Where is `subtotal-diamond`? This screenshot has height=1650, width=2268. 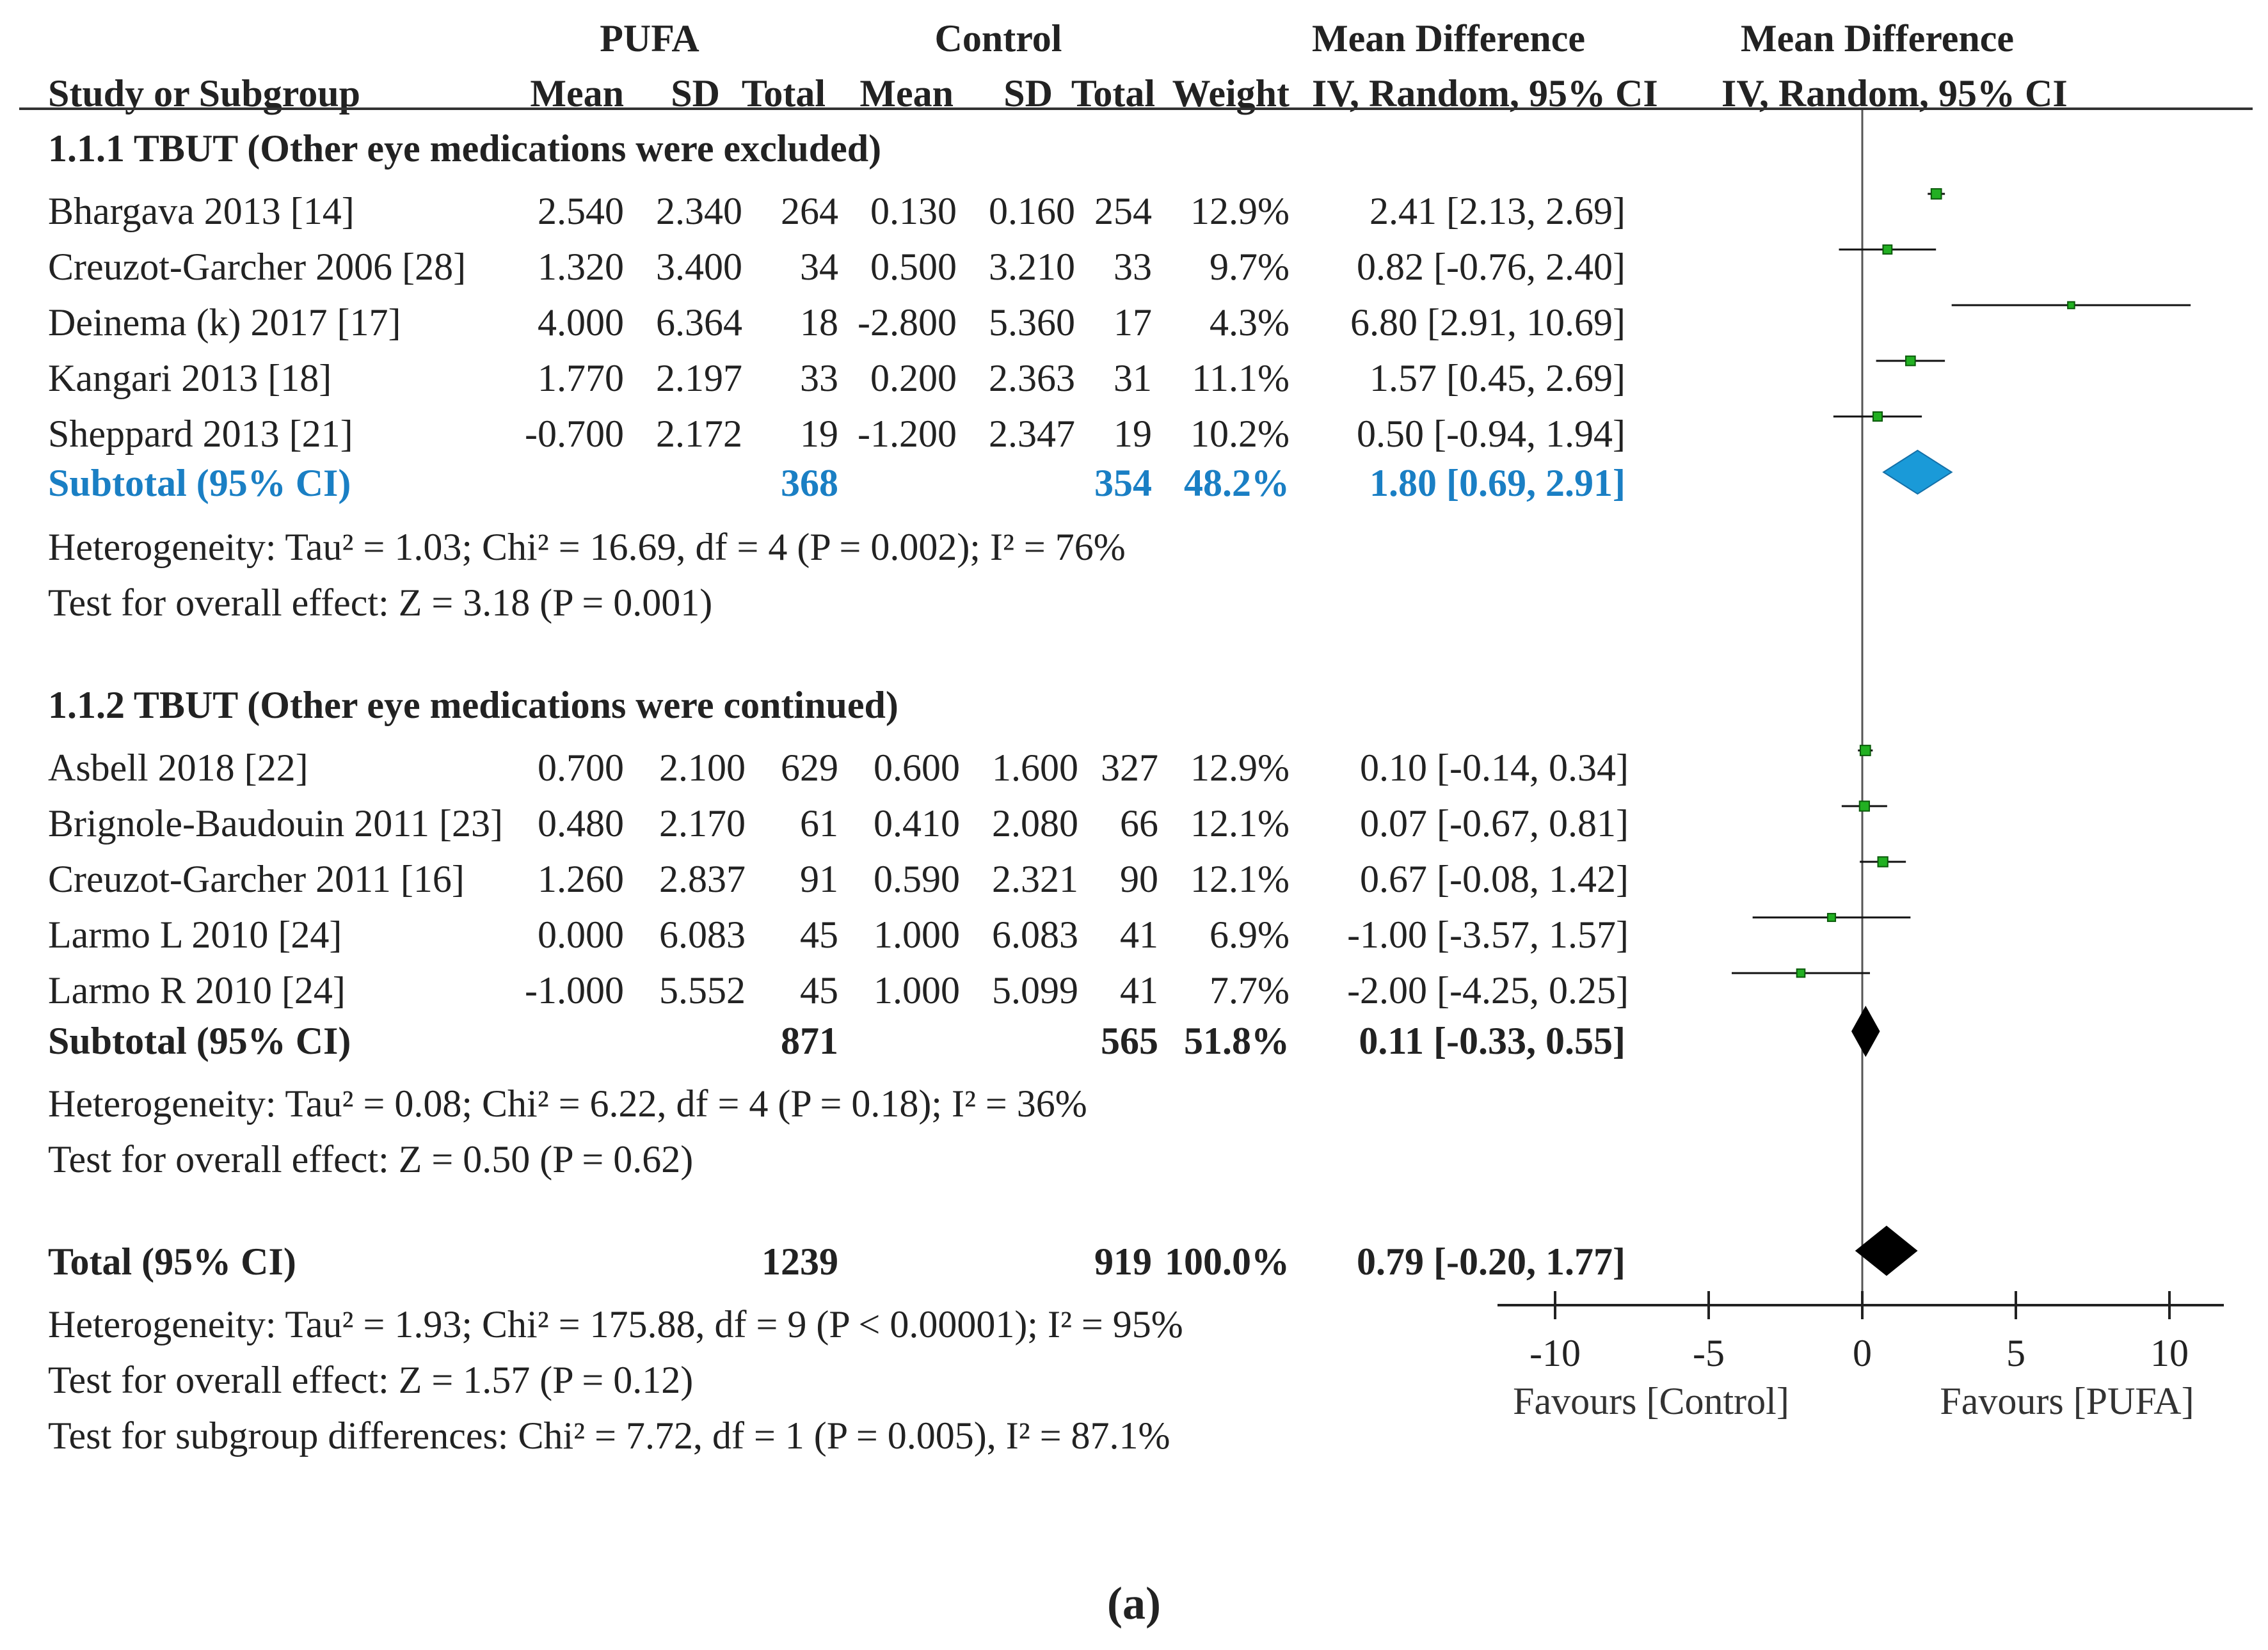
subtotal-diamond is located at coordinates (1918, 472).